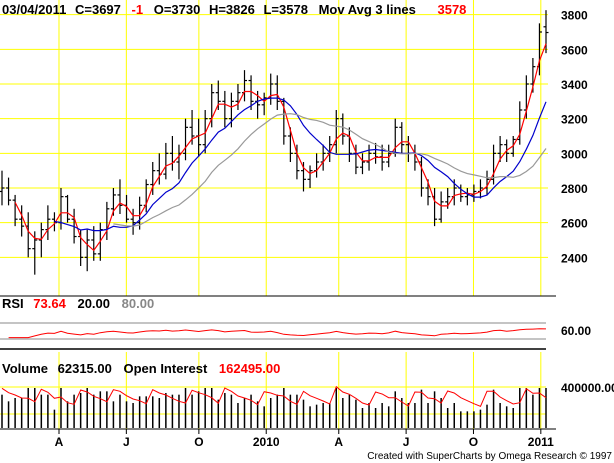  Describe the element at coordinates (34, 9) in the screenshot. I see `header-date: 03/04/2011` at that location.